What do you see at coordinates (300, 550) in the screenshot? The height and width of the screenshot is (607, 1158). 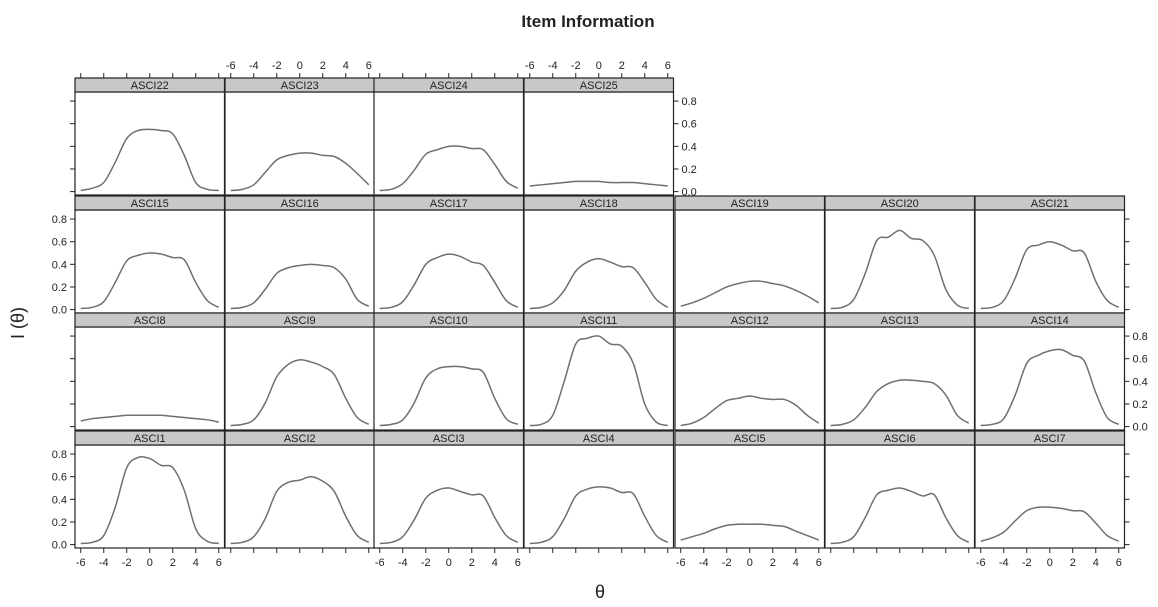 I see `x-axis-col2` at bounding box center [300, 550].